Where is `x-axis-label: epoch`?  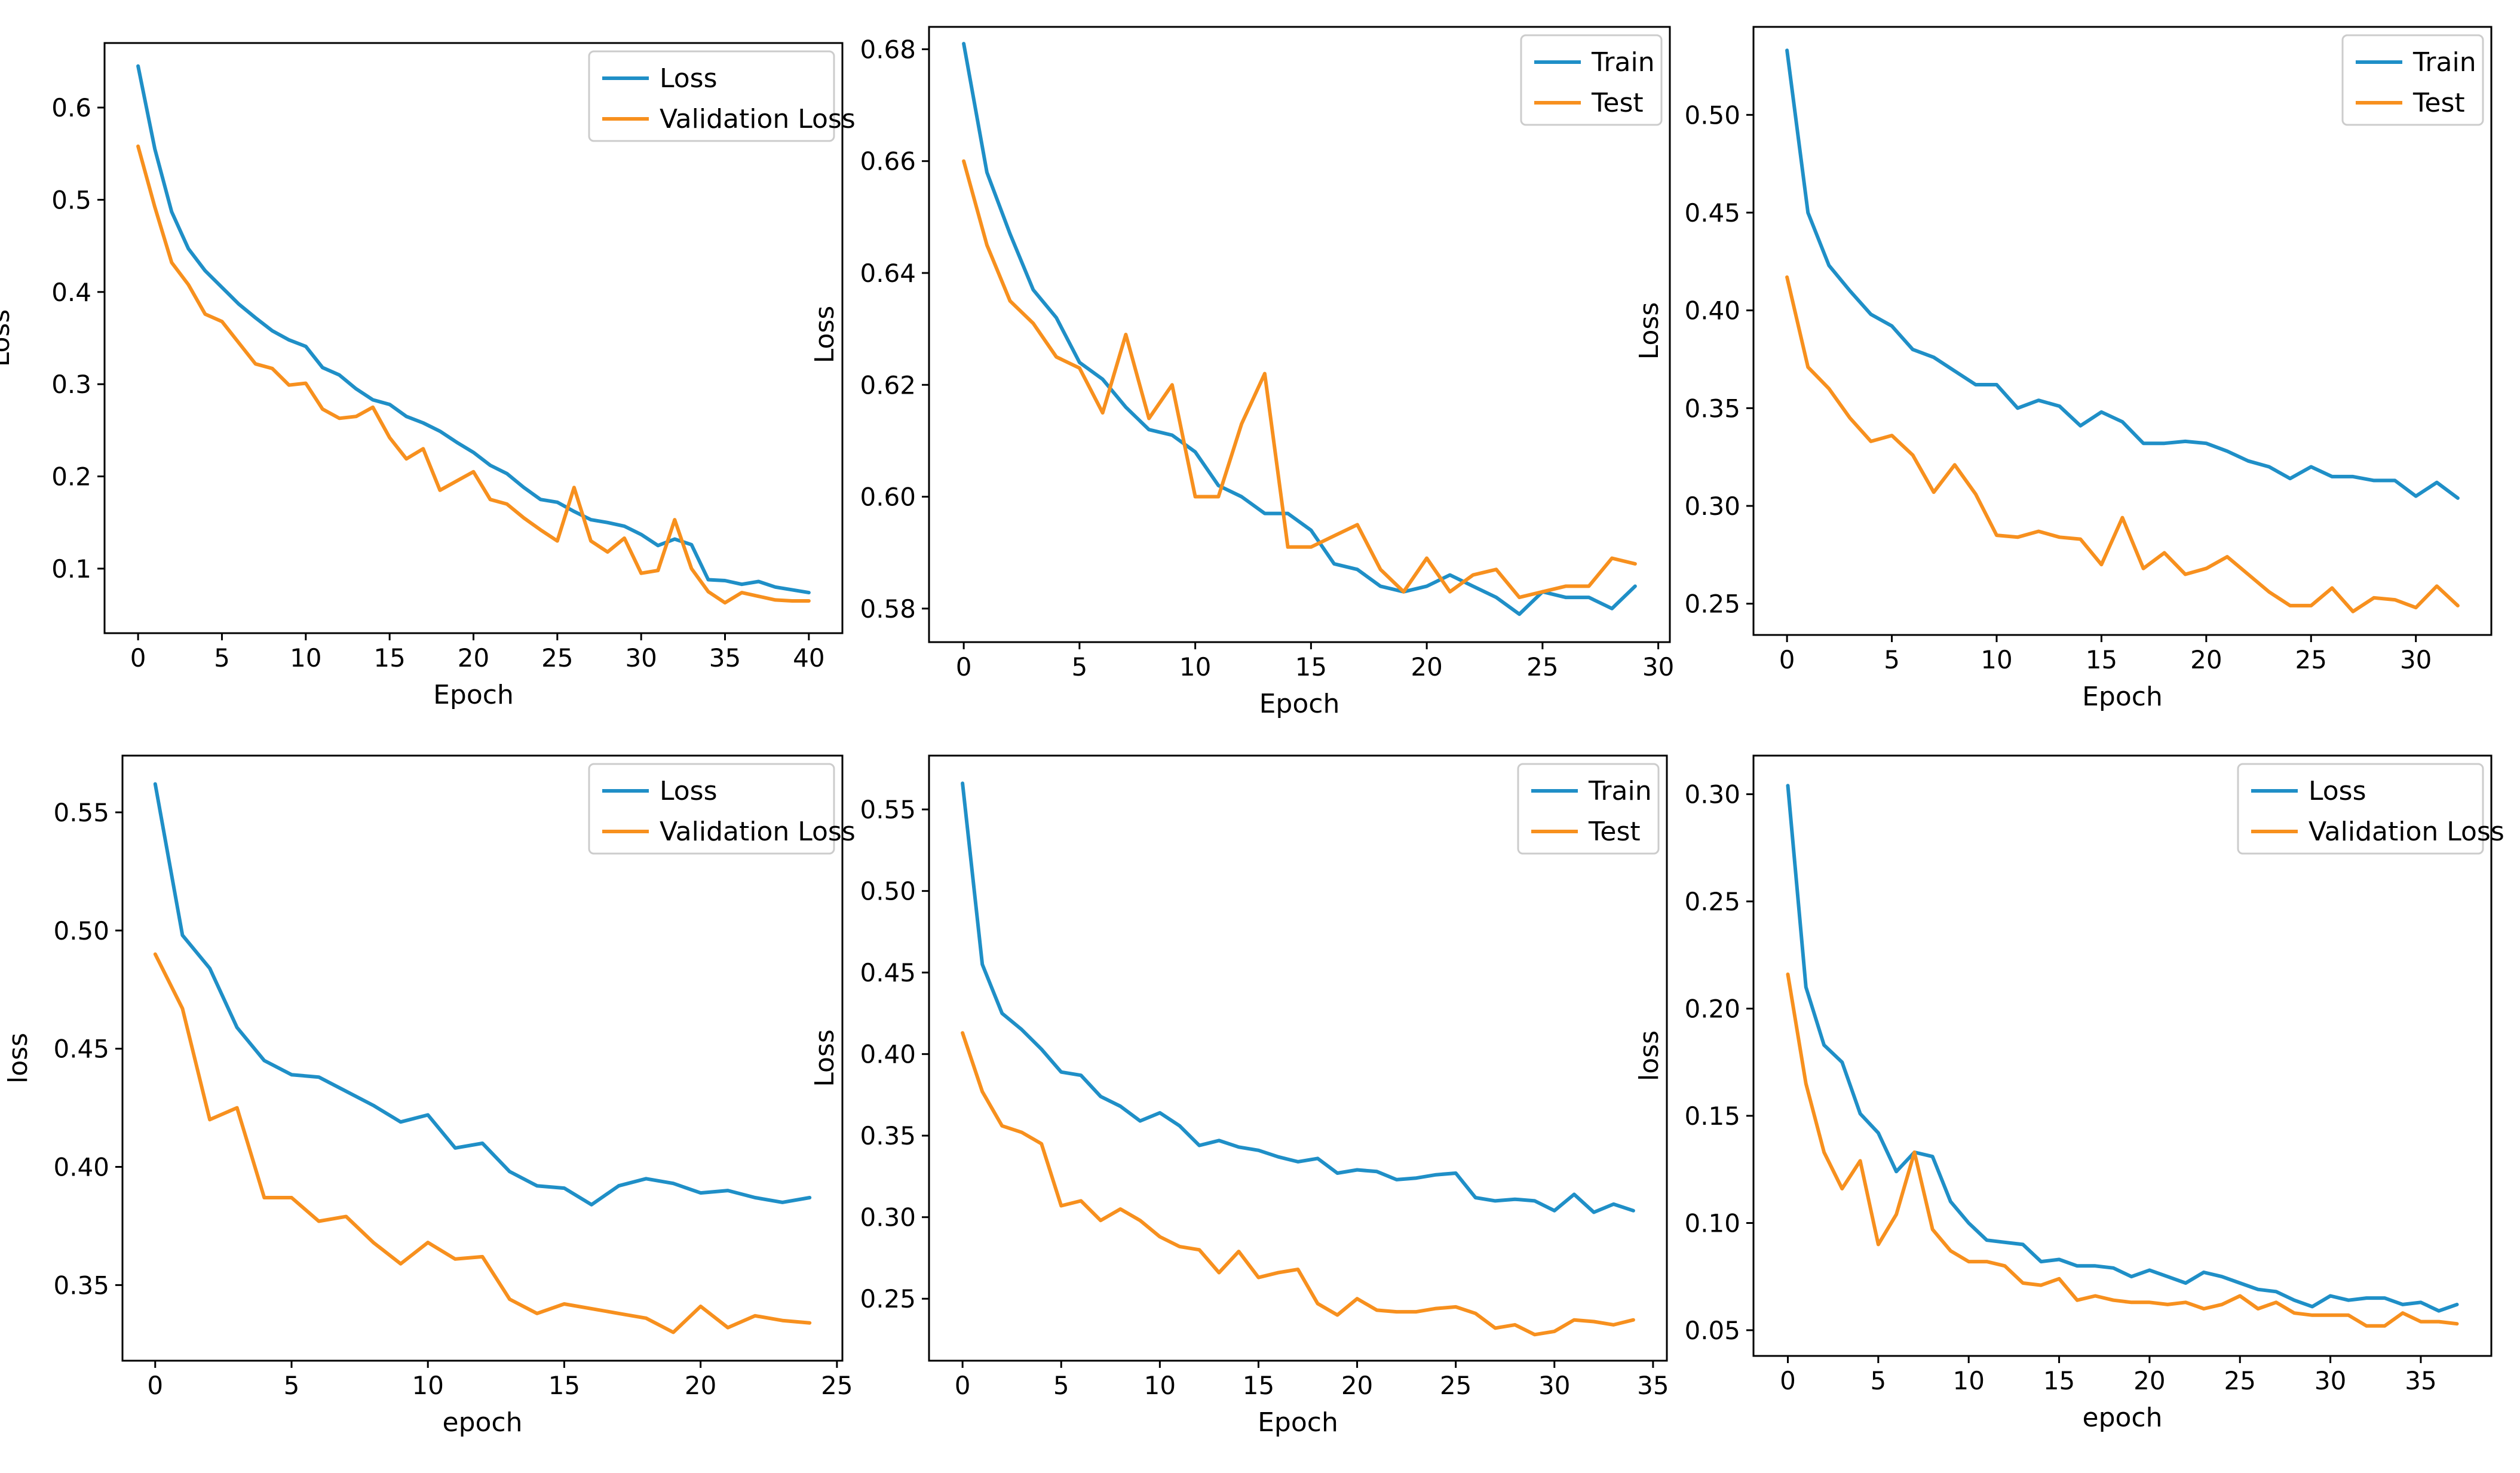 x-axis-label: epoch is located at coordinates (483, 1422).